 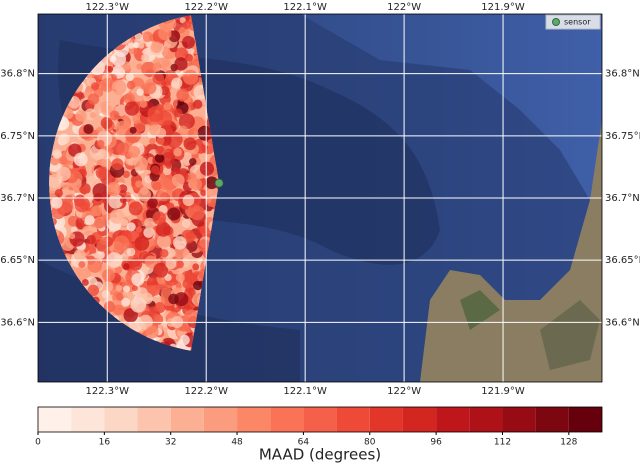 What do you see at coordinates (17, 322) in the screenshot?
I see `y-tick-label: 36.6°N` at bounding box center [17, 322].